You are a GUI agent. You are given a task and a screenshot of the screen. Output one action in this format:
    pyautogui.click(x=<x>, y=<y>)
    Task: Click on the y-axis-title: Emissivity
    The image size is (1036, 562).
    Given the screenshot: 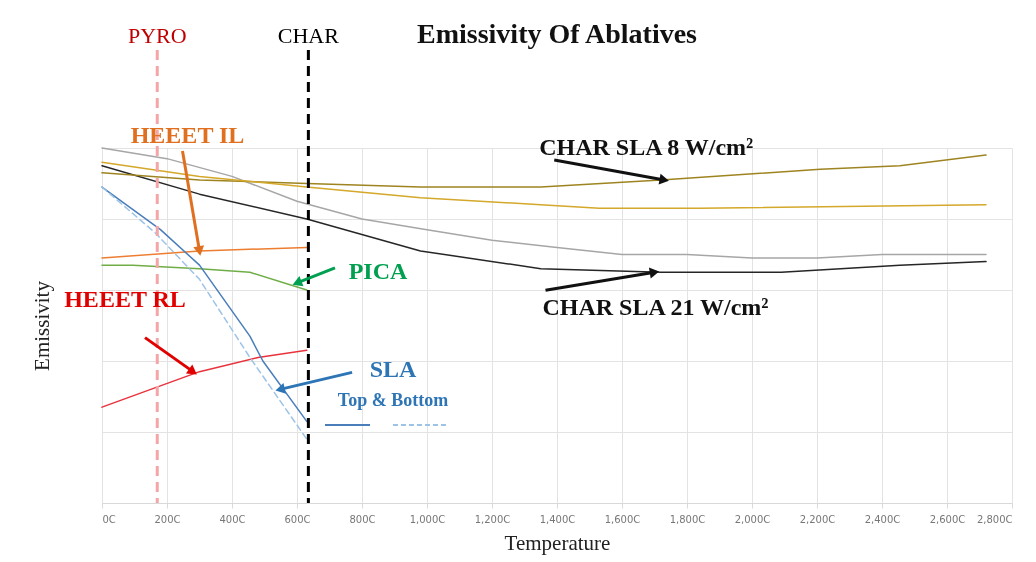 What is the action you would take?
    pyautogui.click(x=41, y=325)
    